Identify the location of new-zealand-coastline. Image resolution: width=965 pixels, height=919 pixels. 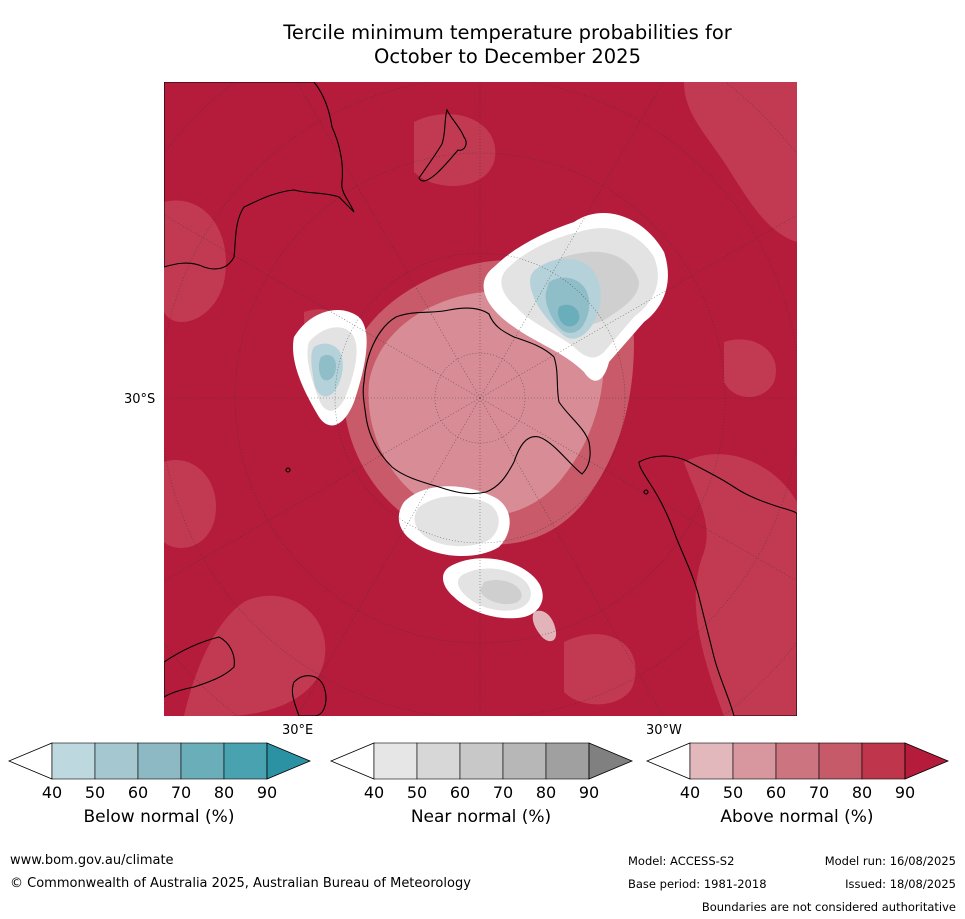
(442, 145).